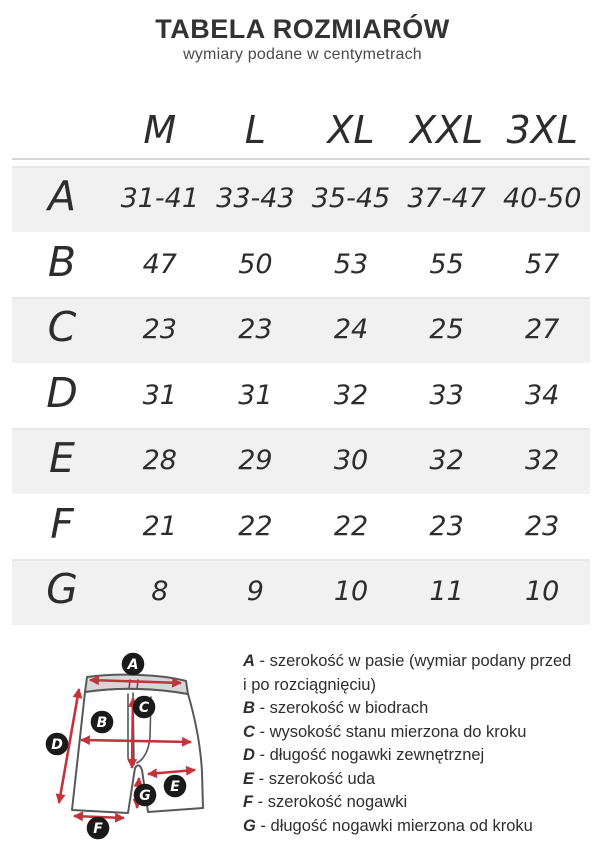 This screenshot has height=850, width=605. I want to click on table-cell: 25, so click(446, 330).